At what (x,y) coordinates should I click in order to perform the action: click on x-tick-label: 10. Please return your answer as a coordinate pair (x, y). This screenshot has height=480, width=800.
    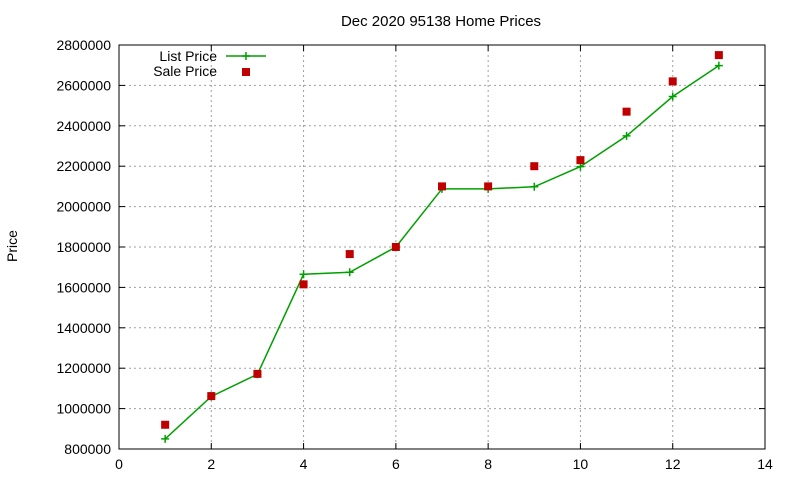
    Looking at the image, I should click on (581, 464).